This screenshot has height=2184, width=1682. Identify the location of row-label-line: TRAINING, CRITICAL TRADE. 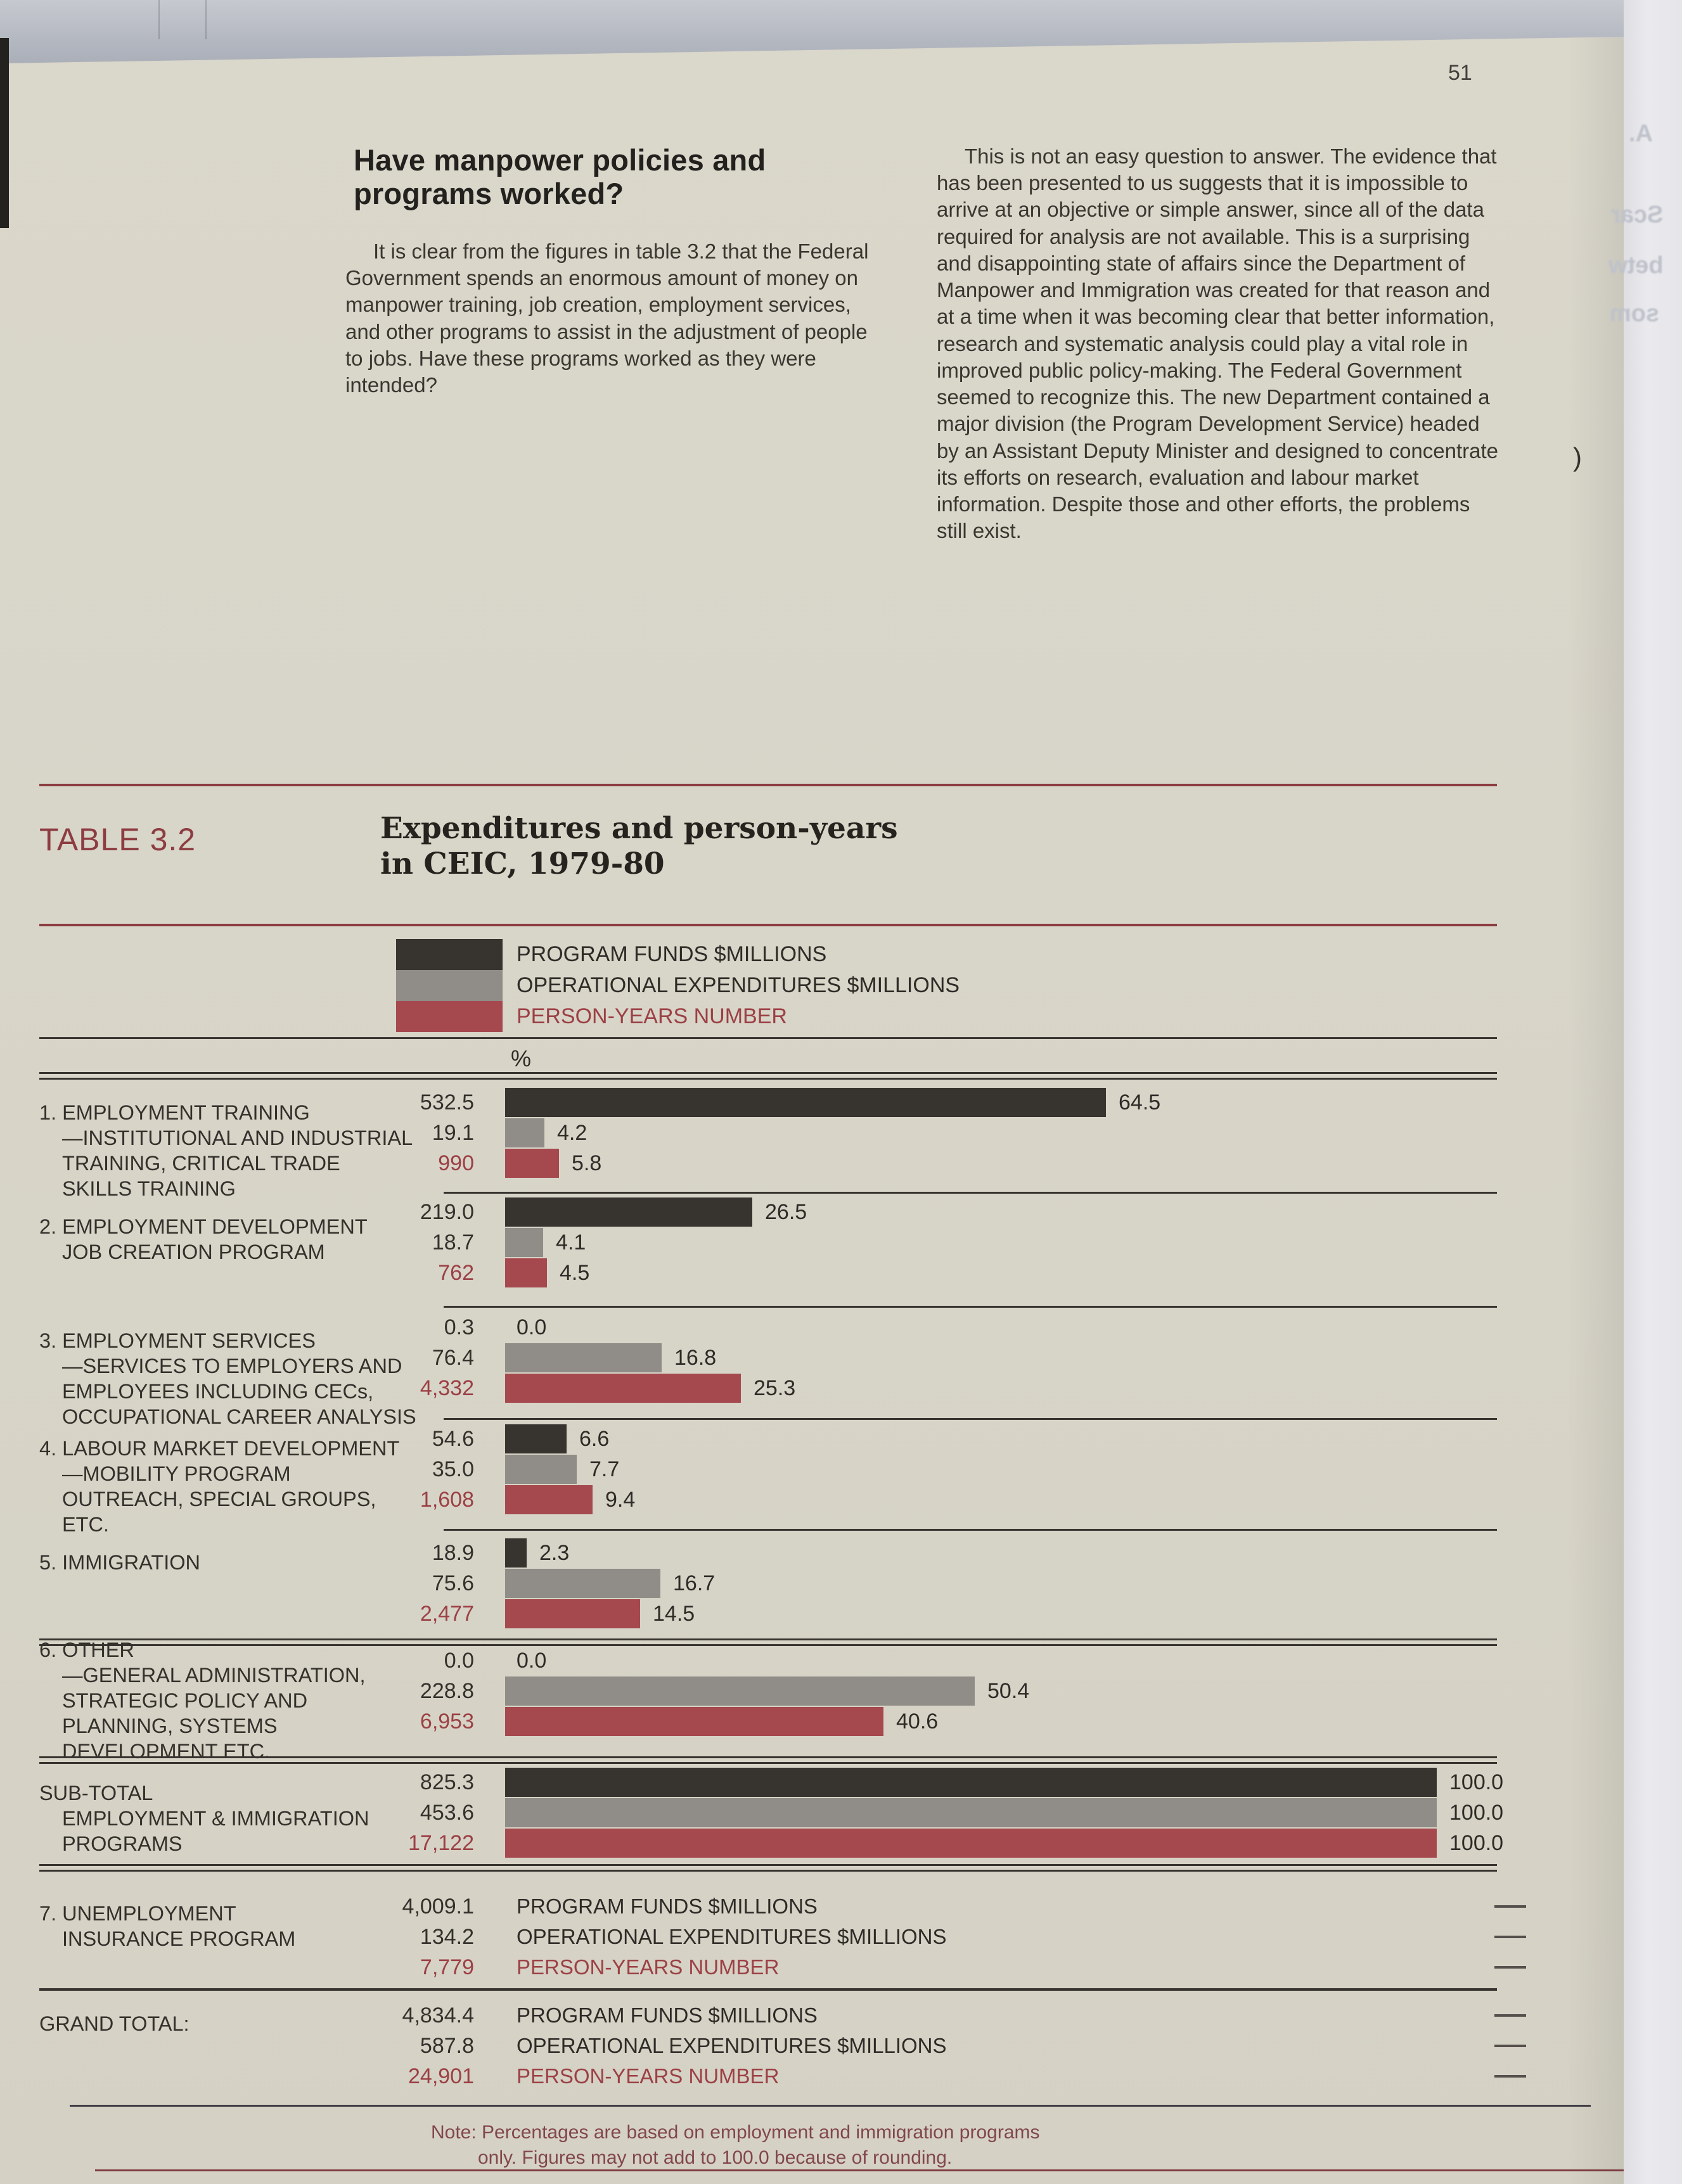
(201, 1163).